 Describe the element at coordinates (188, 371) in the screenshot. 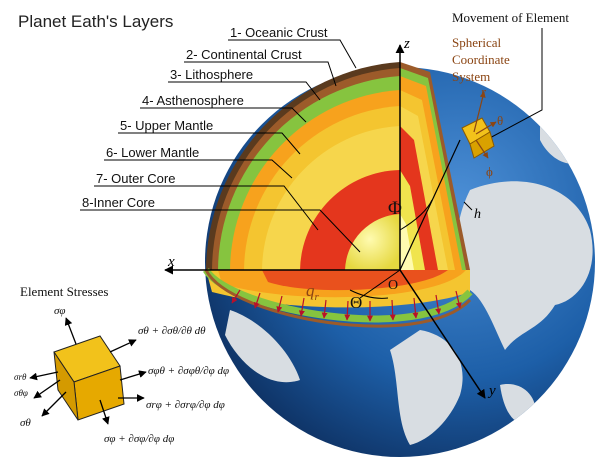

I see `stress-sigma-phitheta-plus: σφθ + ∂σφθ/∂φ dφ` at that location.